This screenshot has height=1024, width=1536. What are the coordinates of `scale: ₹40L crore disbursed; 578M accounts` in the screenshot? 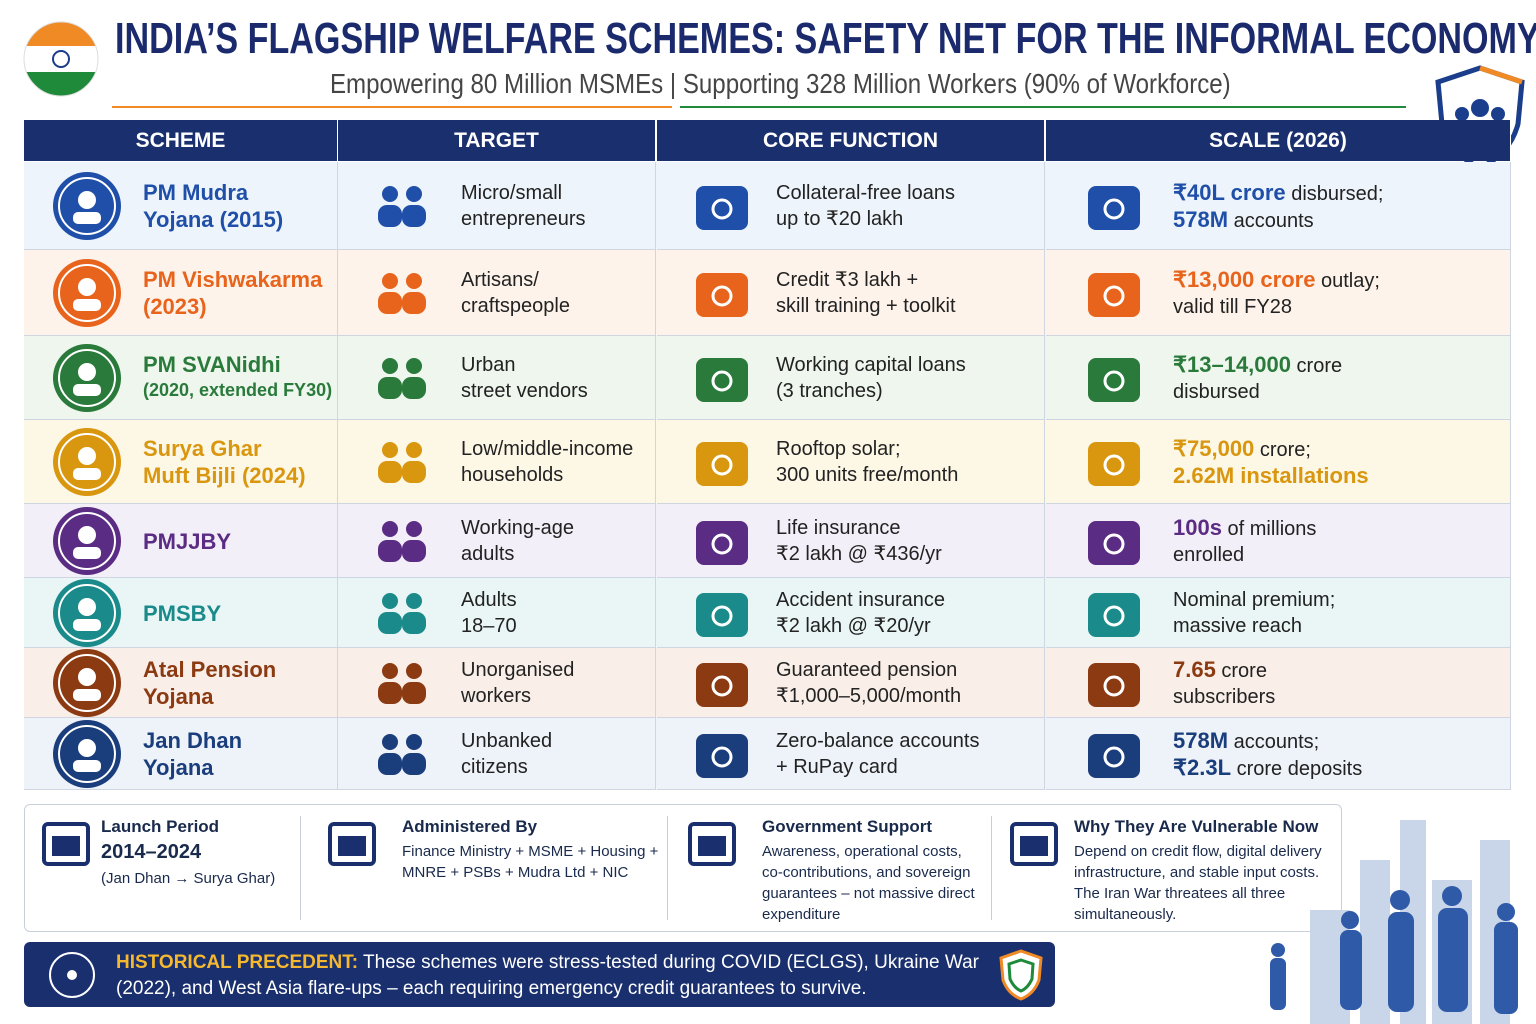 It's located at (1278, 207).